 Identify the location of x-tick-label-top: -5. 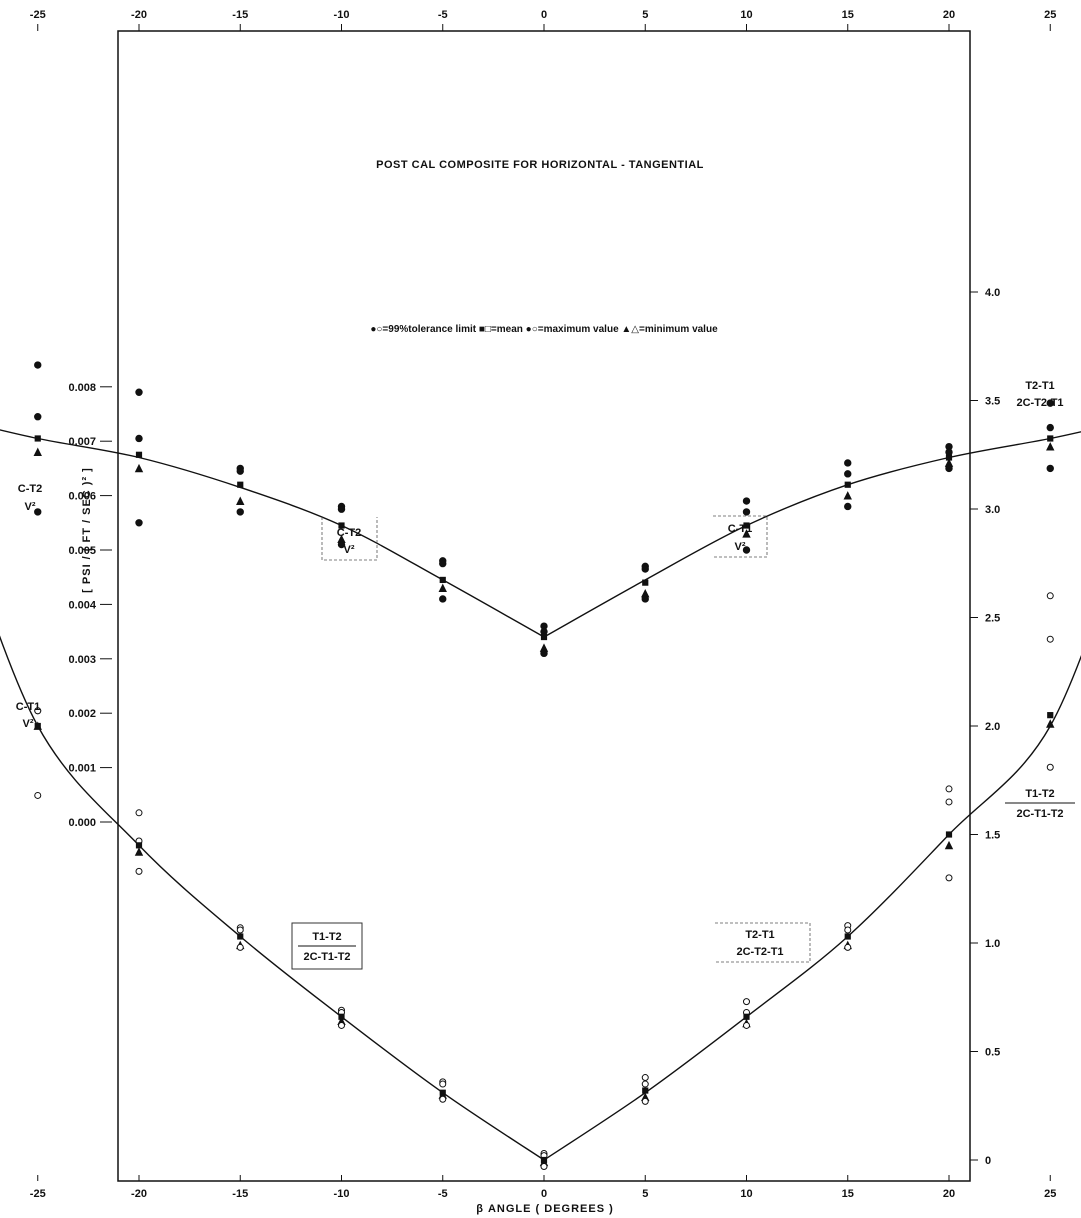
(443, 15).